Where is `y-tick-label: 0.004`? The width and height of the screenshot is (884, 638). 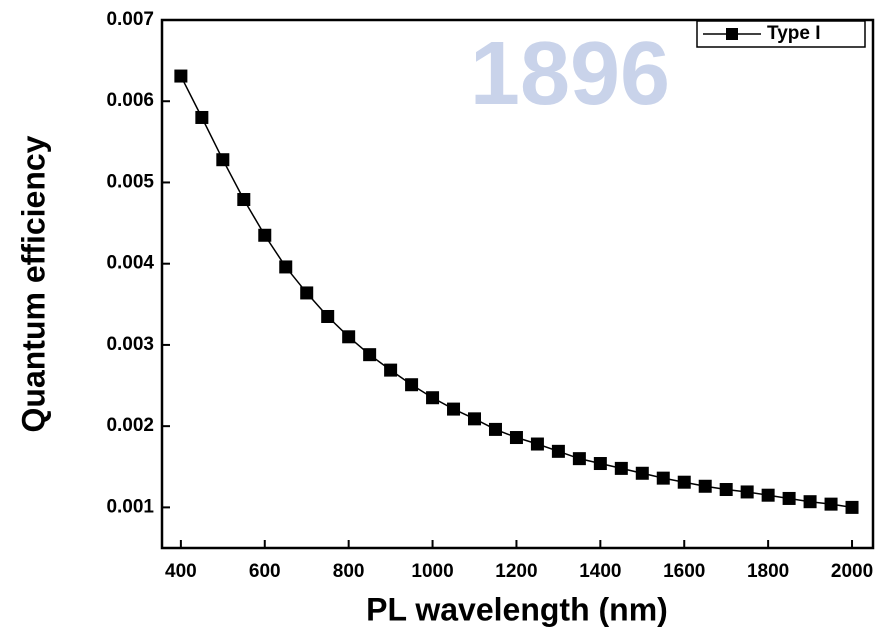
y-tick-label: 0.004 is located at coordinates (130, 263).